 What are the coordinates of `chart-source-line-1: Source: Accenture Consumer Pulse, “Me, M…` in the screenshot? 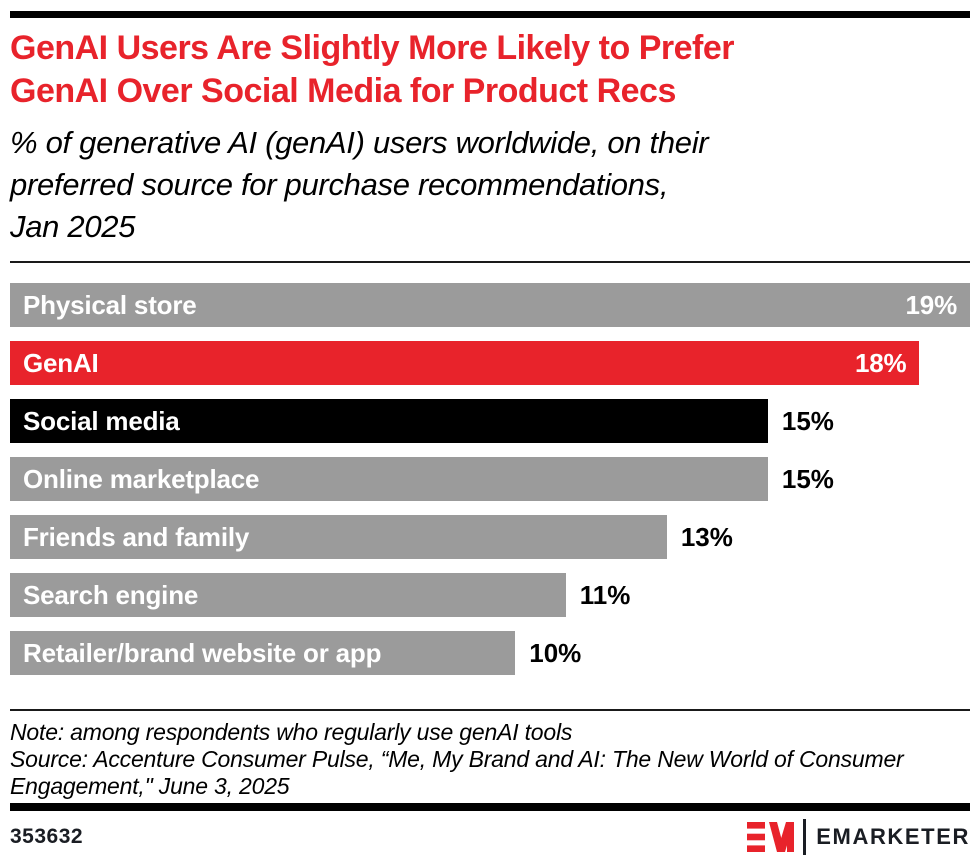 It's located at (457, 759).